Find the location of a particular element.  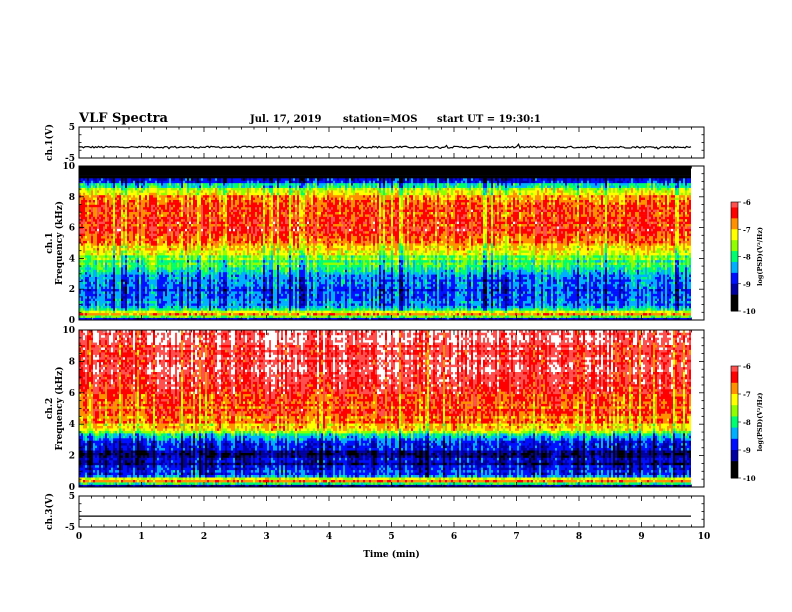

x-tick-label: 0 is located at coordinates (79, 537).